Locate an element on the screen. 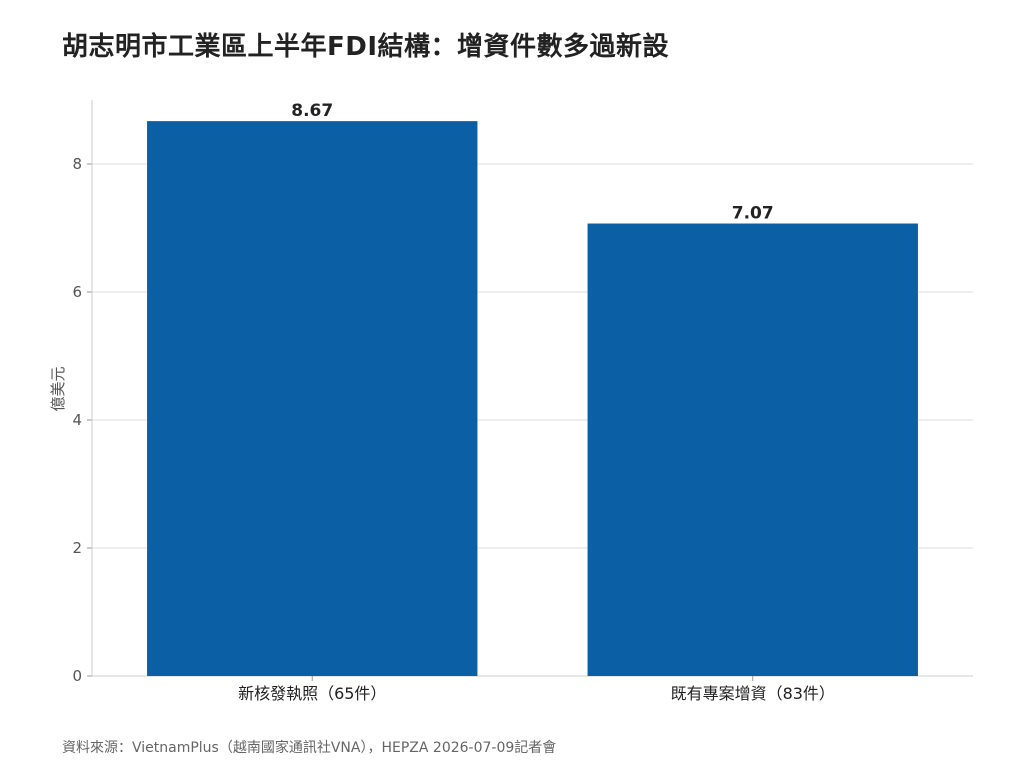 This screenshot has height=768, width=1024. y-tick-label: 6 is located at coordinates (77, 292).